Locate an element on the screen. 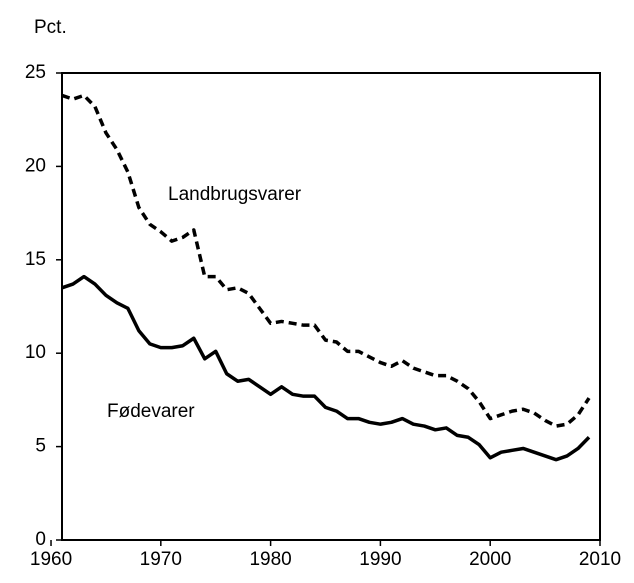 The image size is (634, 583). y-tick-label: 10 is located at coordinates (35, 352).